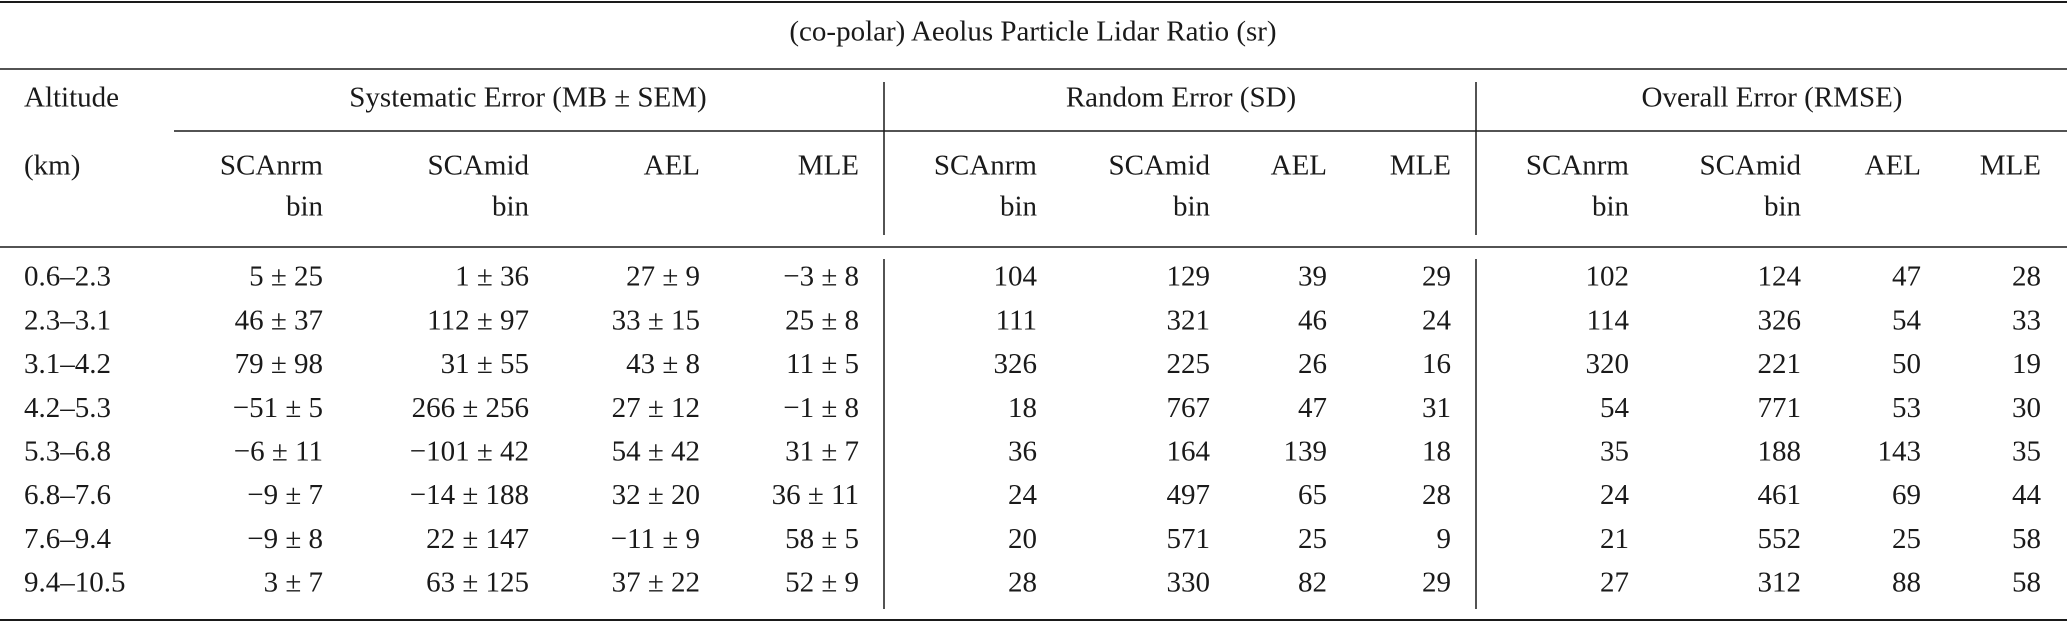  What do you see at coordinates (279, 364) in the screenshot?
I see `value-cell: 79 ± 98` at bounding box center [279, 364].